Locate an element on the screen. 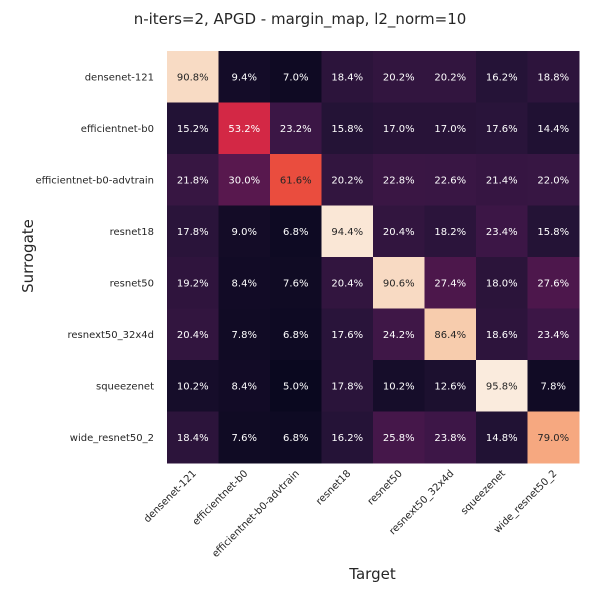 The width and height of the screenshot is (600, 600). cell-value-label: 95.8% is located at coordinates (502, 386).